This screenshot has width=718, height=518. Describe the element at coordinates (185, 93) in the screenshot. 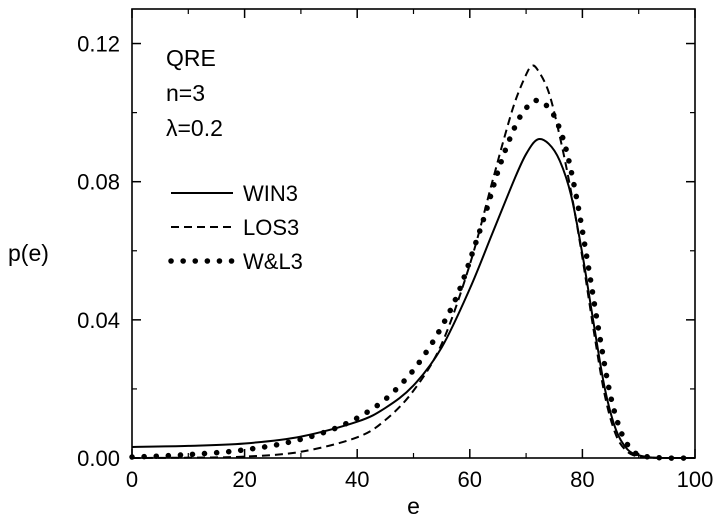

I see `annotation-text: n=3` at that location.